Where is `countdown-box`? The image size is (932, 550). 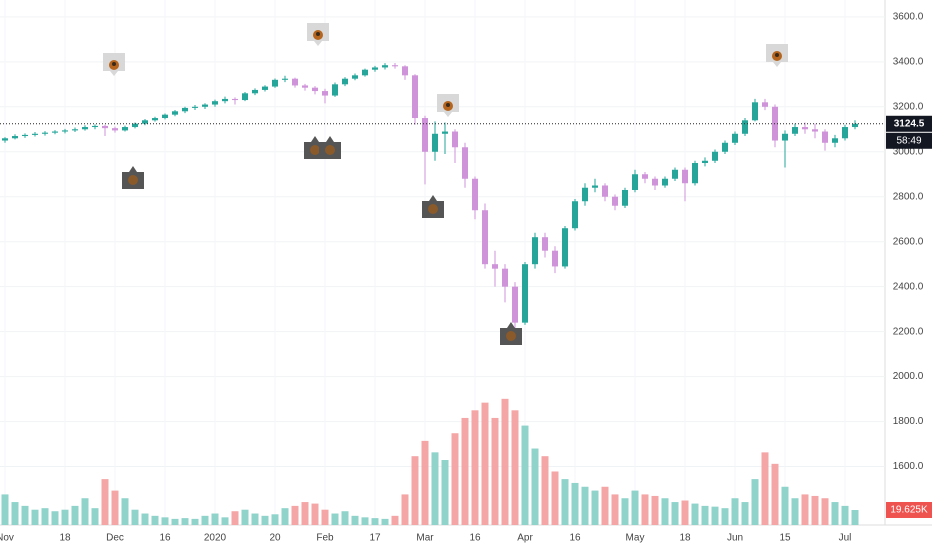
countdown-box is located at coordinates (909, 140).